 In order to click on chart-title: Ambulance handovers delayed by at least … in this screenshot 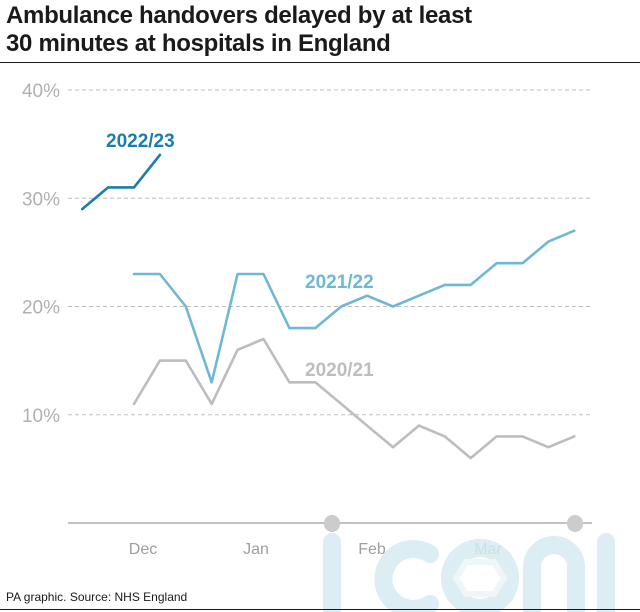, I will do `click(316, 30)`.